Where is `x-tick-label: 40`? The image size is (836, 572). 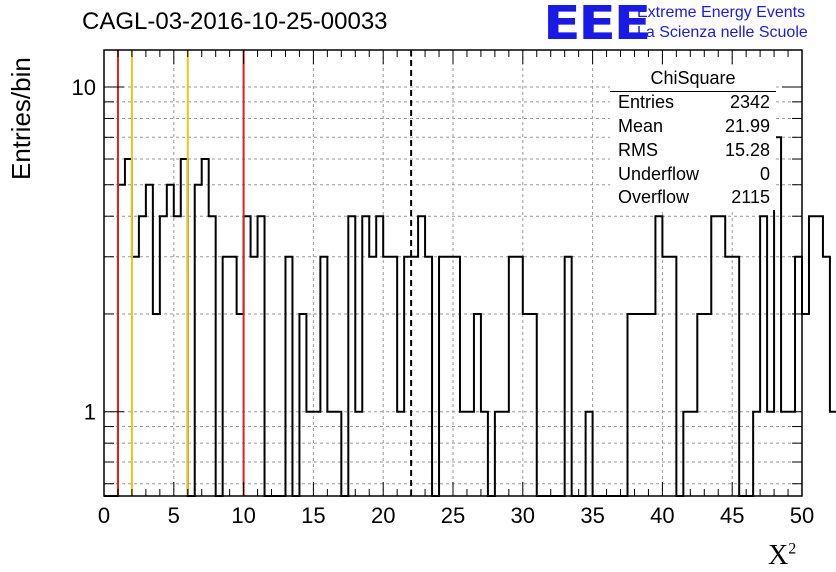
x-tick-label: 40 is located at coordinates (662, 515).